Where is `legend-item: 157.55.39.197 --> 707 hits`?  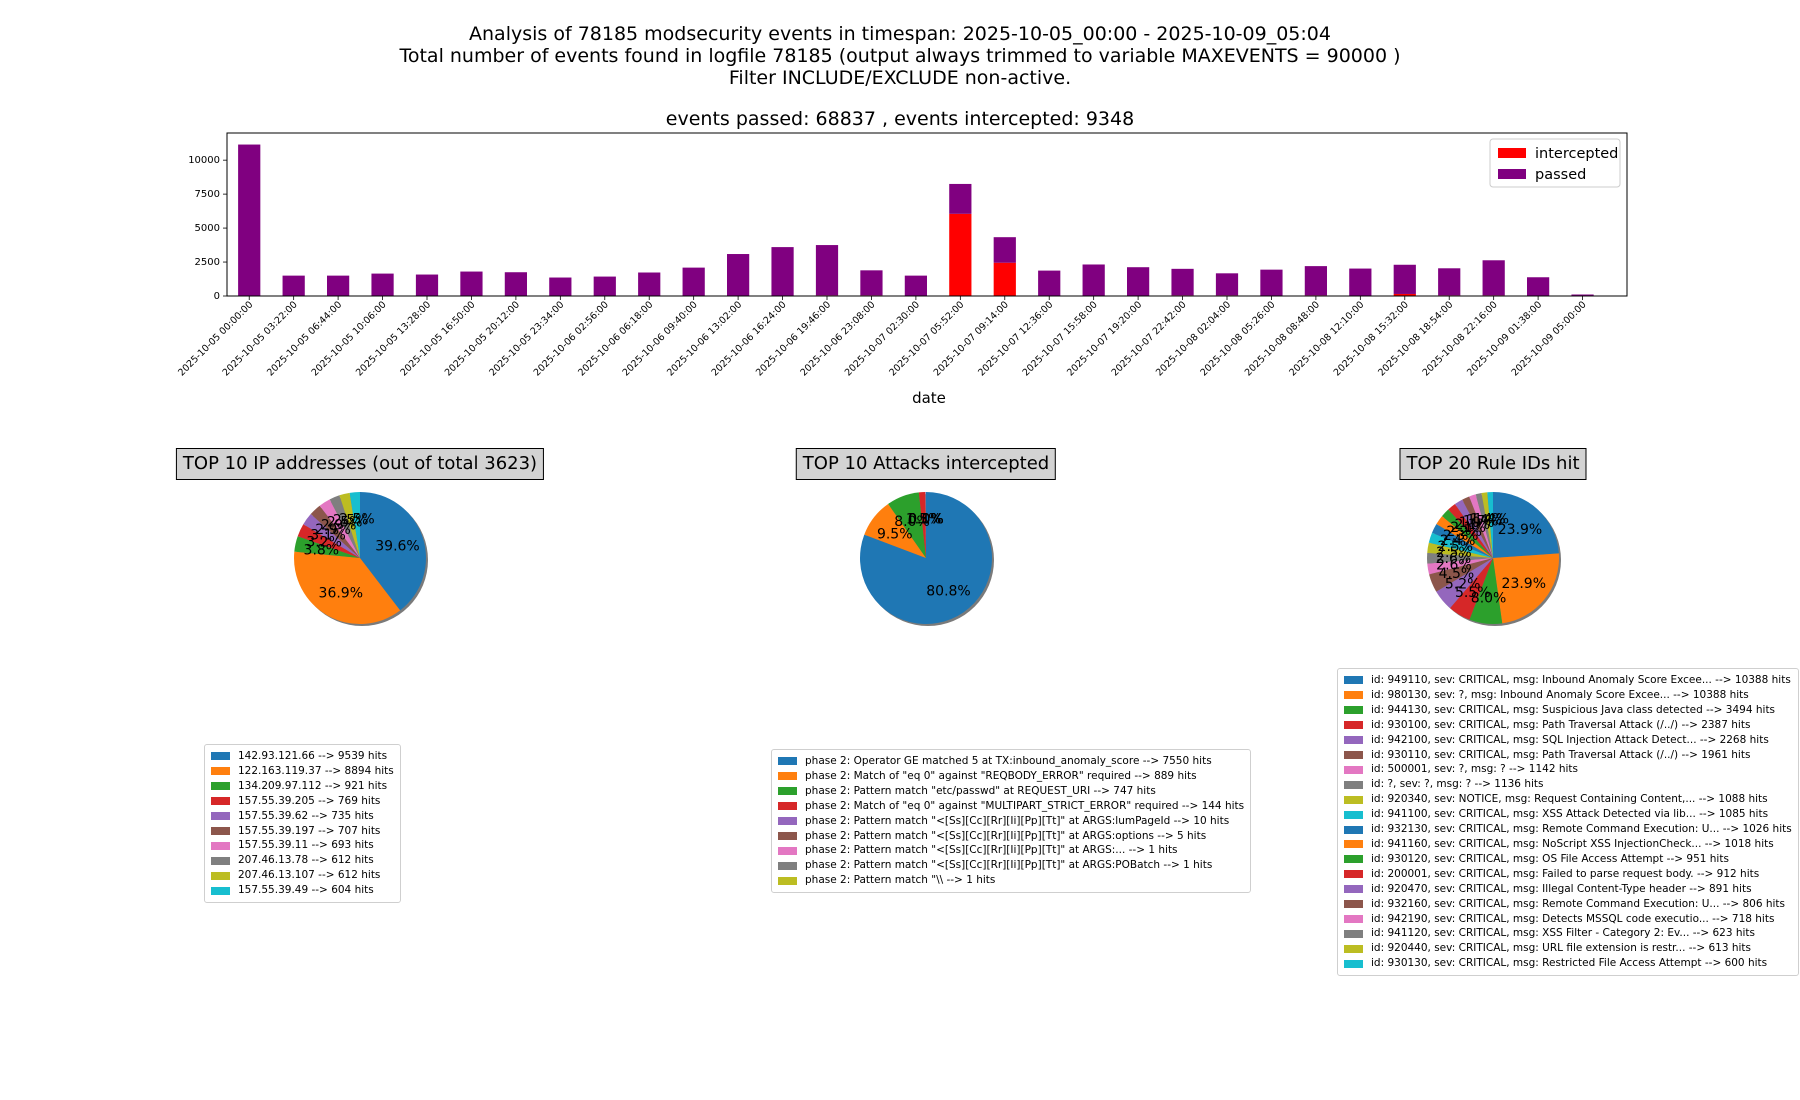 legend-item: 157.55.39.197 --> 707 hits is located at coordinates (302, 831).